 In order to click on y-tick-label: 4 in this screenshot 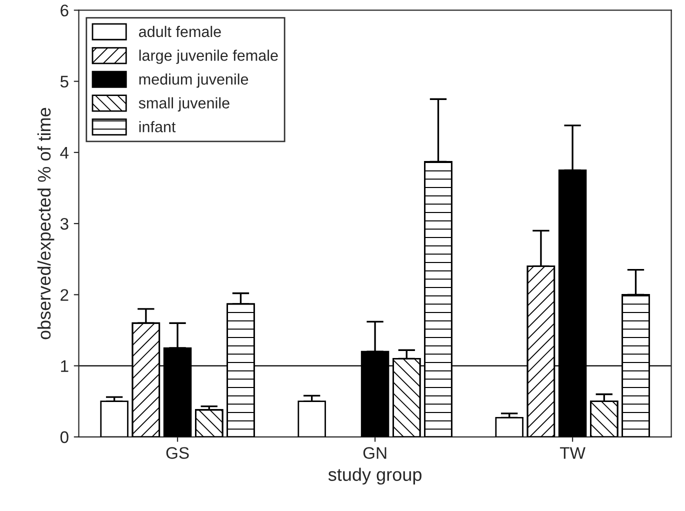, I will do `click(64, 152)`.